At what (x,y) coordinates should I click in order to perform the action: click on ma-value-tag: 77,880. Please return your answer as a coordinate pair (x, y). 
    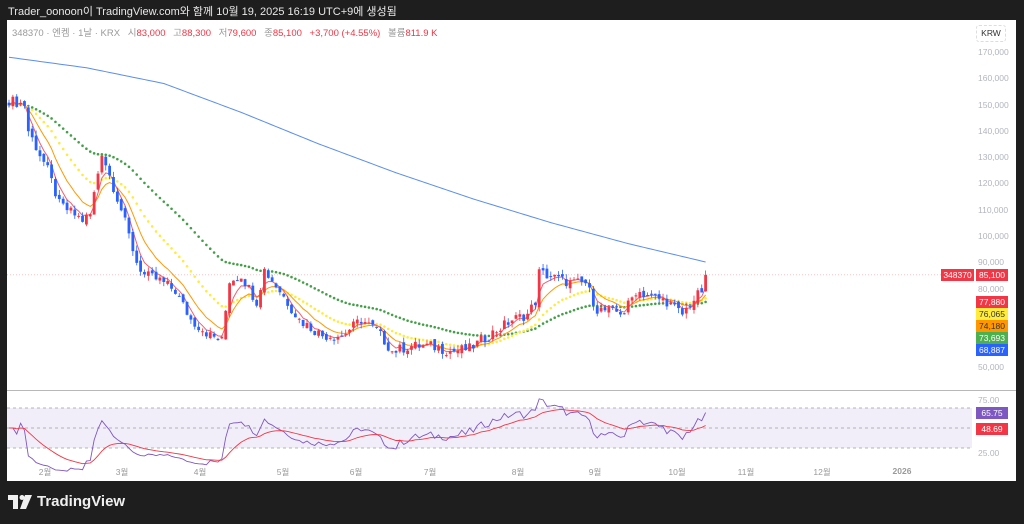
    Looking at the image, I should click on (992, 302).